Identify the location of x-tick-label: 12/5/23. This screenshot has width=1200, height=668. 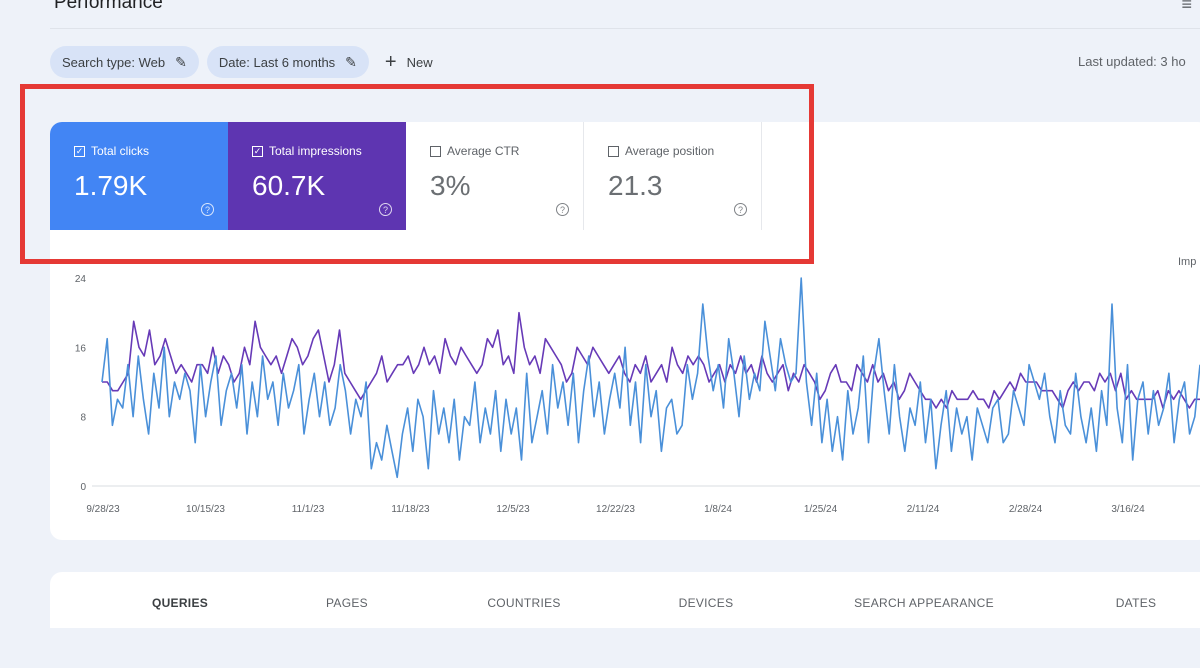
(513, 509).